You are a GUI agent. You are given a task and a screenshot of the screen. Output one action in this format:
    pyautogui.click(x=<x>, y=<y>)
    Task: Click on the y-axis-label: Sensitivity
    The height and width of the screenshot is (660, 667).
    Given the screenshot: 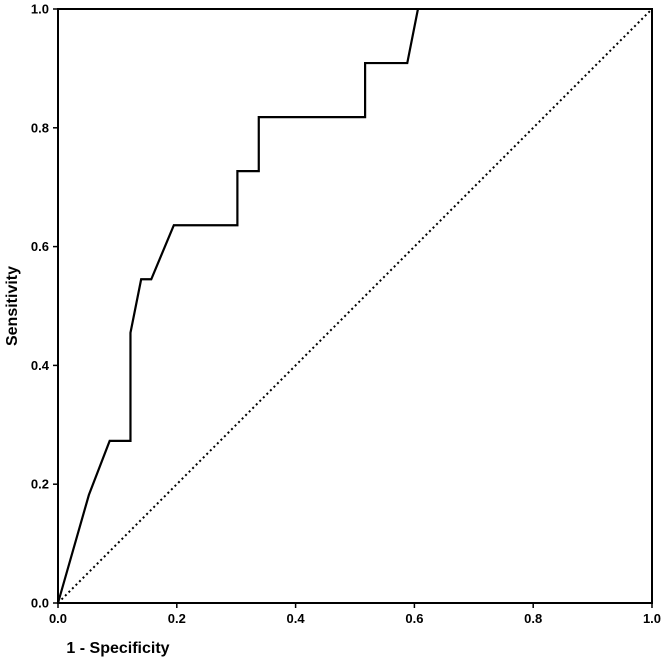 What is the action you would take?
    pyautogui.click(x=12, y=306)
    